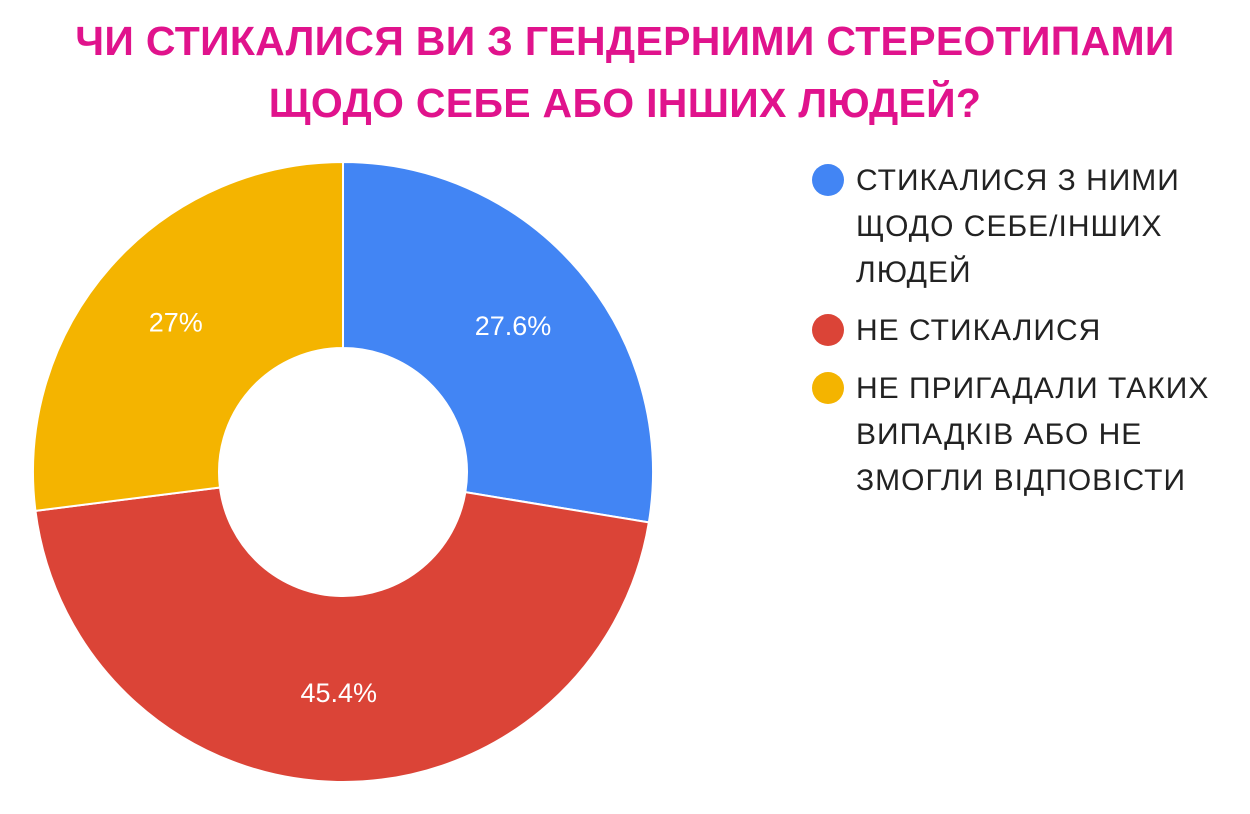 The image size is (1250, 814). What do you see at coordinates (828, 180) in the screenshot?
I see `legend-swatch-blue` at bounding box center [828, 180].